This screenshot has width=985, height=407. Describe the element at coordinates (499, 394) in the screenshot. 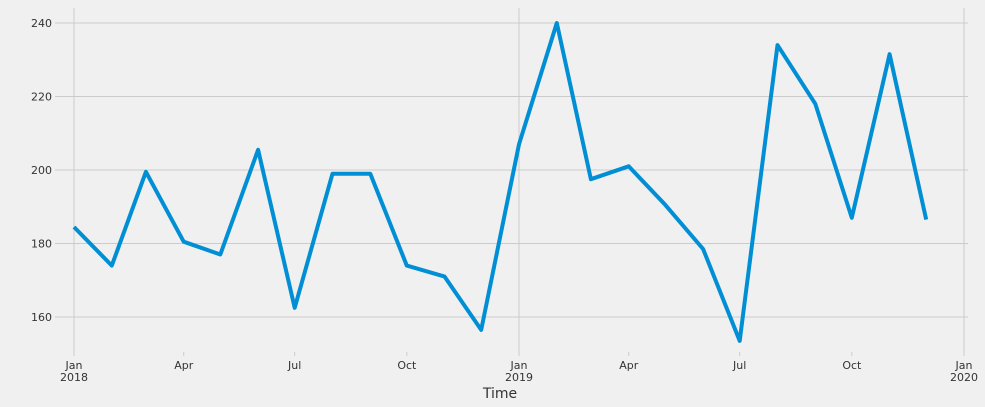

I see `x-axis-label: Time` at that location.